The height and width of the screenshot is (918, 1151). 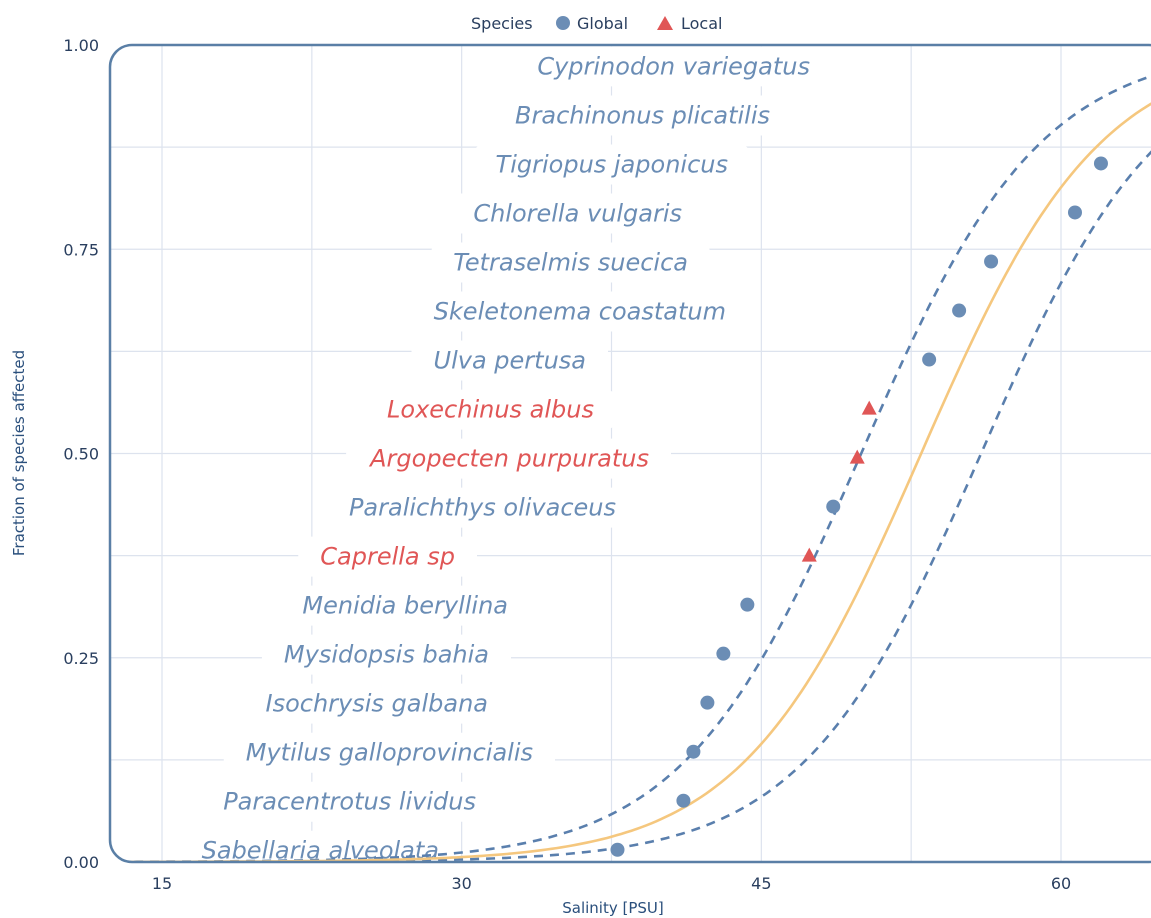 What do you see at coordinates (461, 883) in the screenshot?
I see `x-tick-label: 30` at bounding box center [461, 883].